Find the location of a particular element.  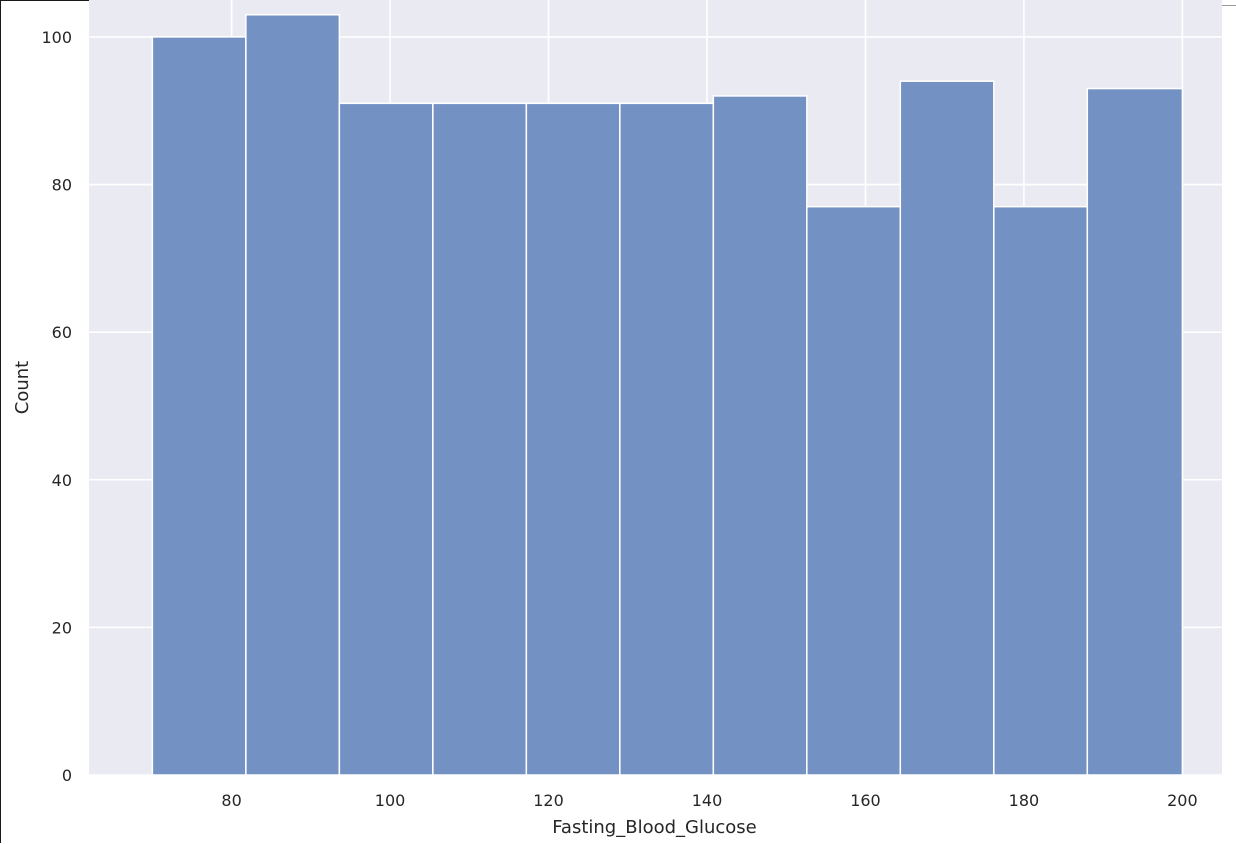

y-axis-ticks: 0 20 40 60 80 100 is located at coordinates (56, 406).